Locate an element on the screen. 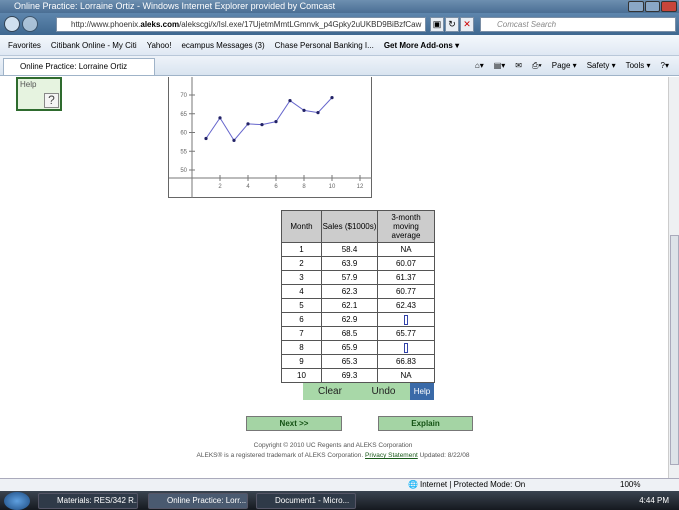 The width and height of the screenshot is (679, 510). command-bar: ⌂▾ ▤▾ ✉ ⎙▾ Page ▾ Safety ▾ Tools ▾ ?▾ is located at coordinates (572, 66).